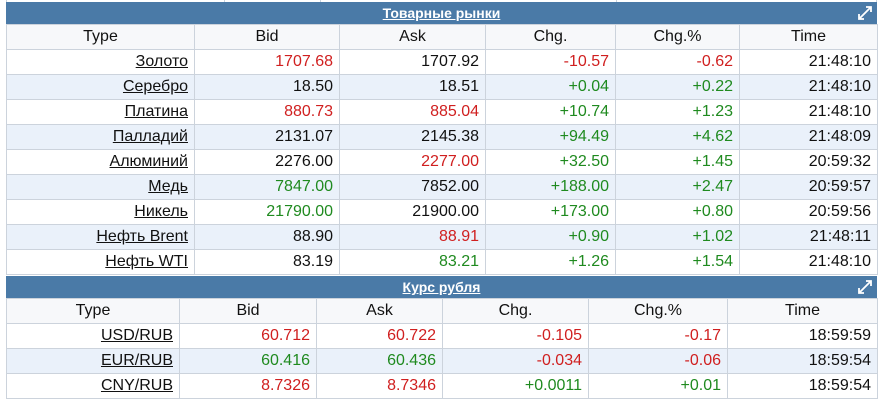 The image size is (883, 400). I want to click on table-row: Золото 1707.68 1707.92 -10.57 -0.62 21:48:10, so click(442, 62).